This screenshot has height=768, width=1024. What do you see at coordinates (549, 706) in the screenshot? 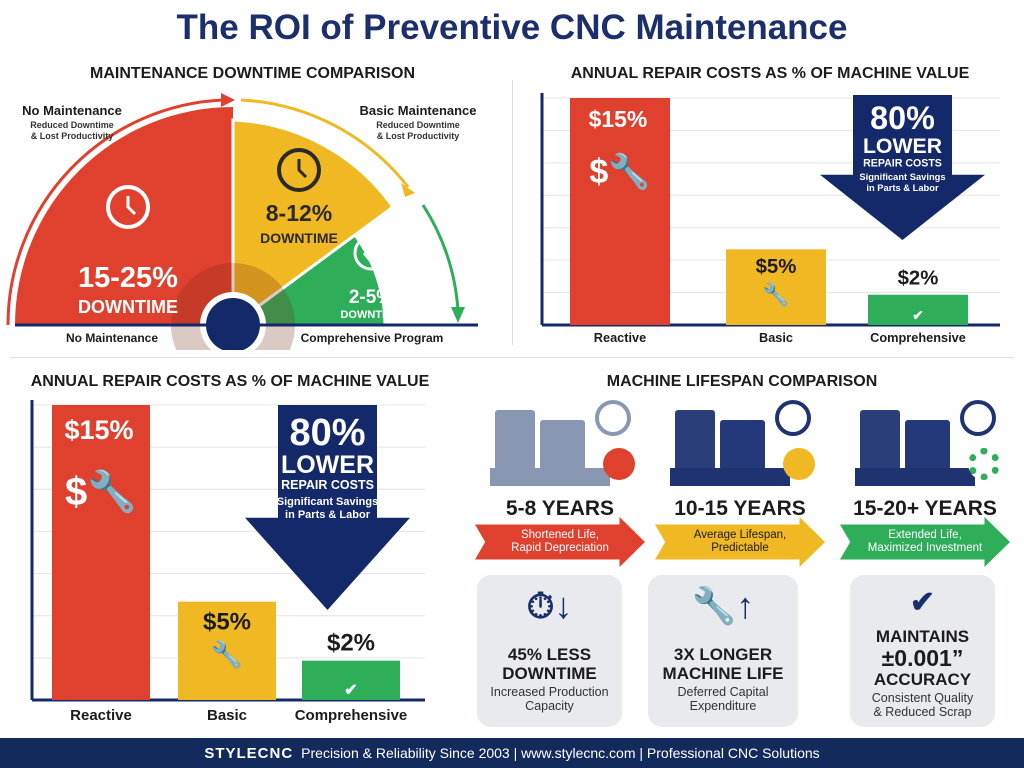
I see `text-label: Capacity` at bounding box center [549, 706].